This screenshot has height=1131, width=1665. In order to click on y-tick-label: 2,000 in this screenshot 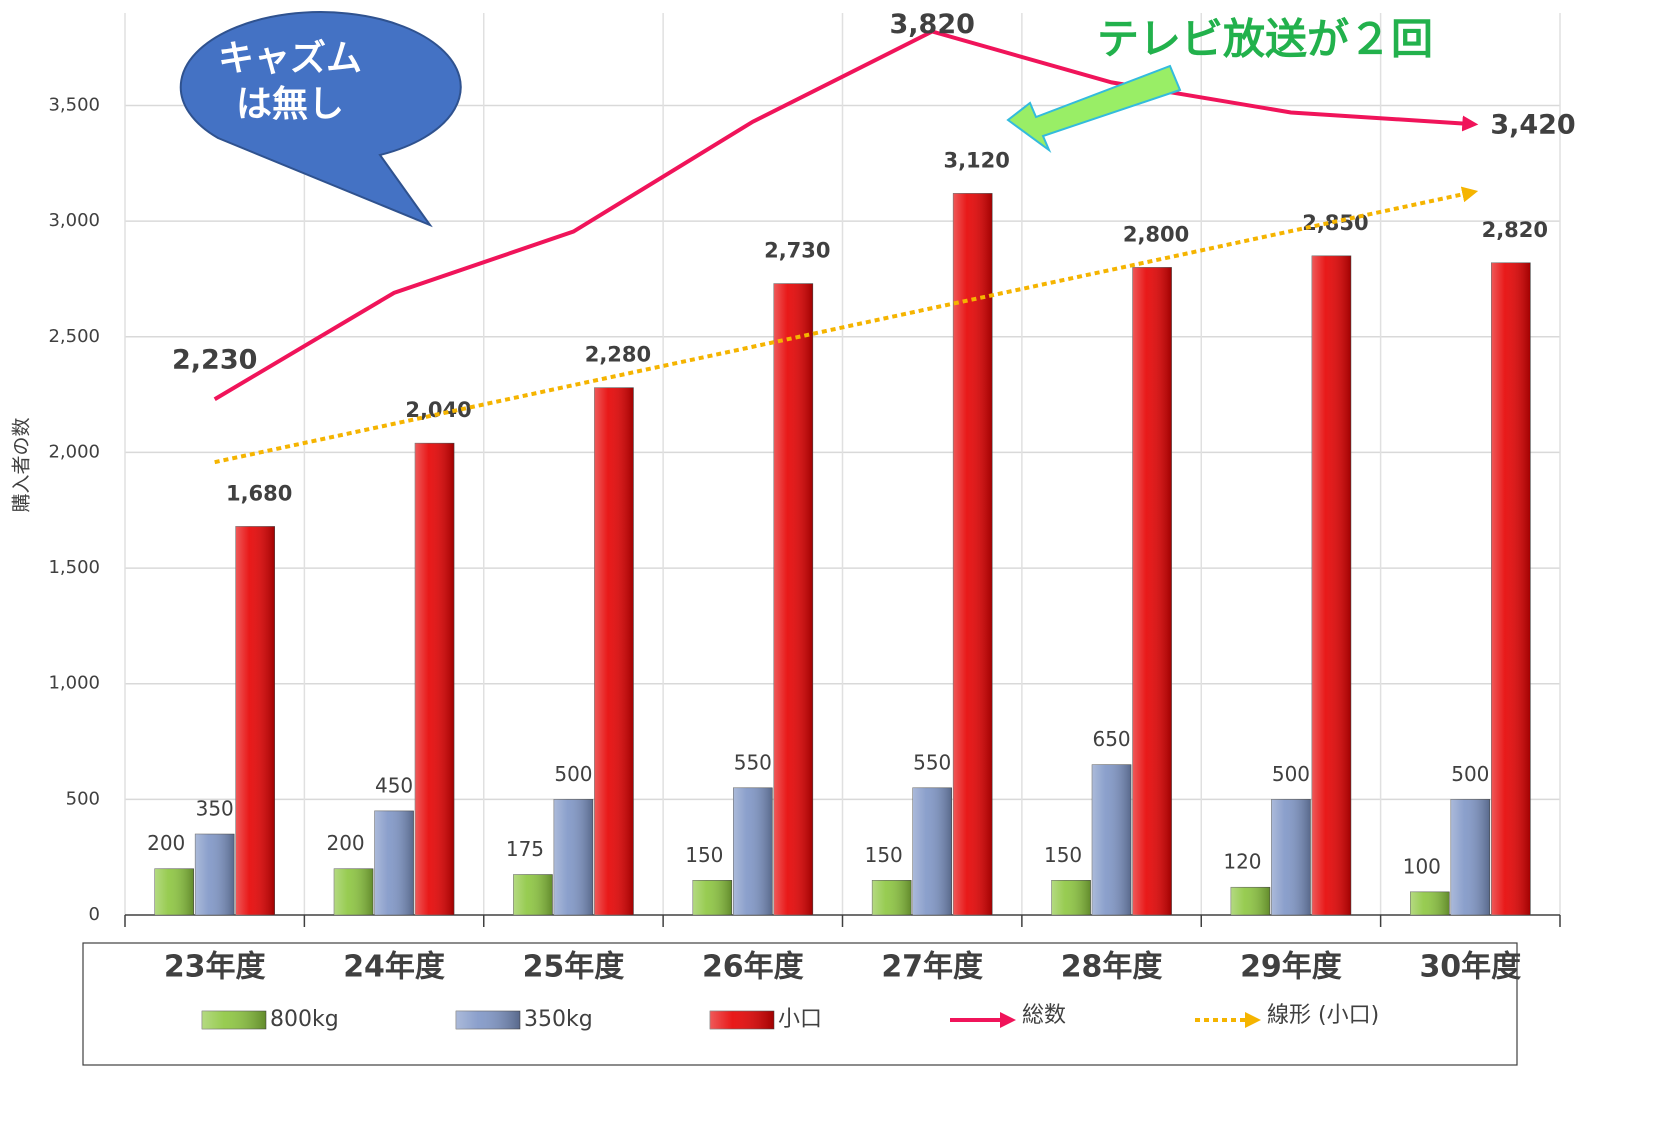, I will do `click(74, 451)`.